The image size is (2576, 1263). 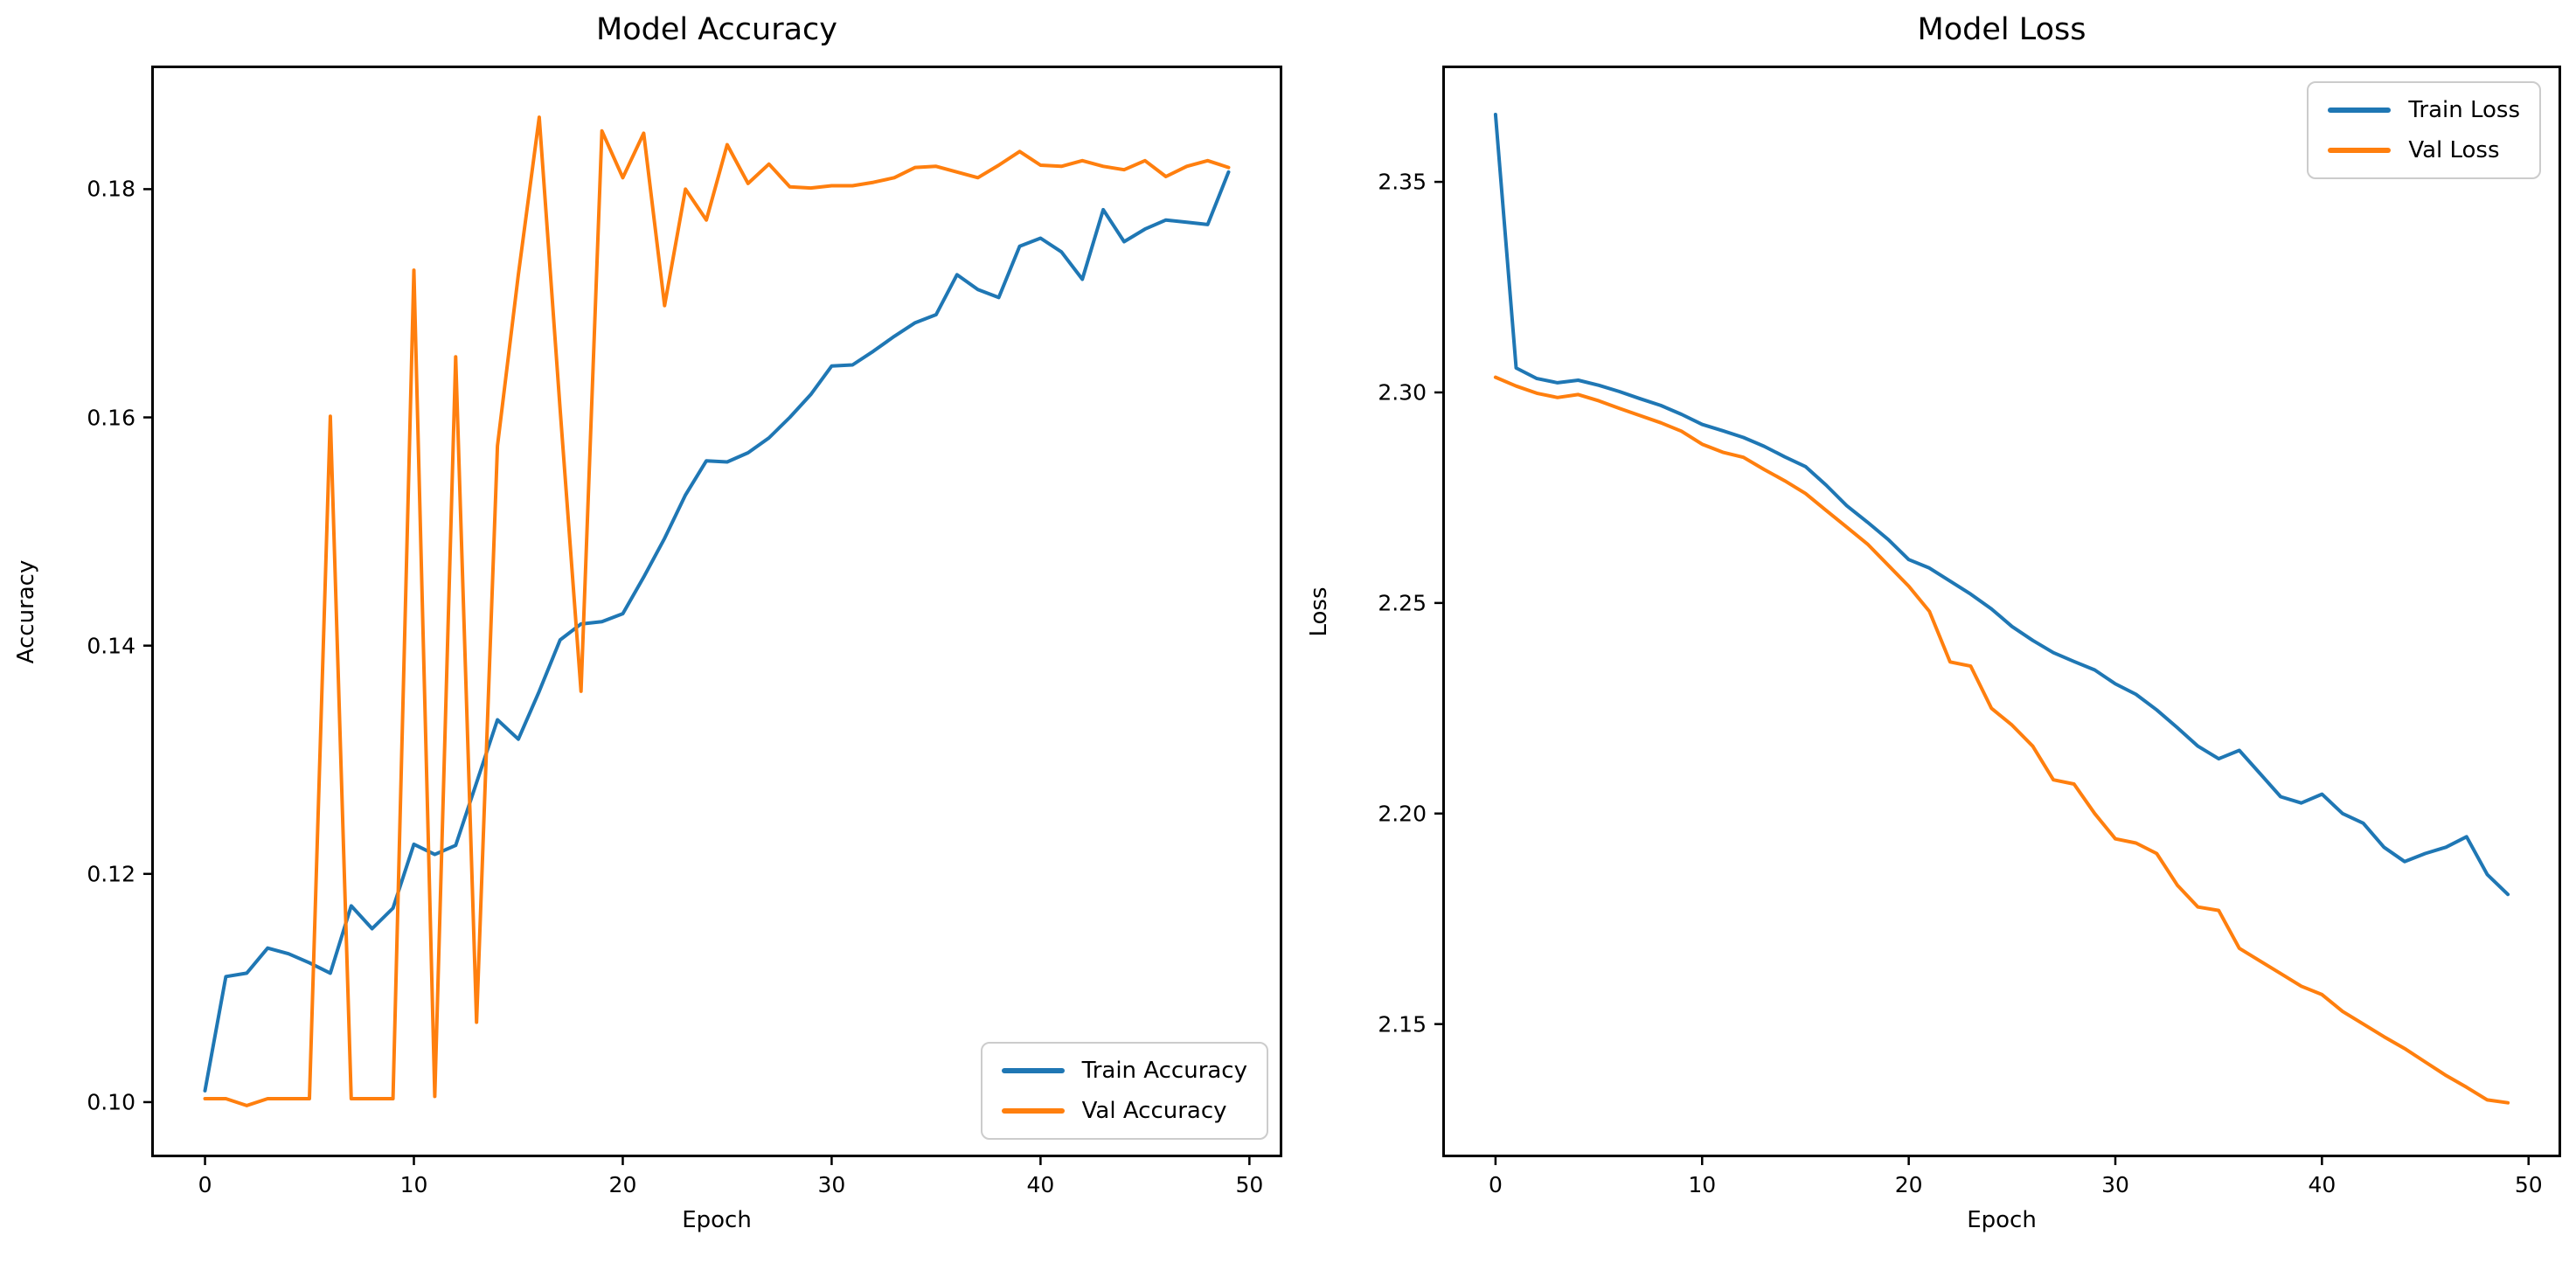 What do you see at coordinates (1402, 182) in the screenshot?
I see `y-tick-label: 2.35` at bounding box center [1402, 182].